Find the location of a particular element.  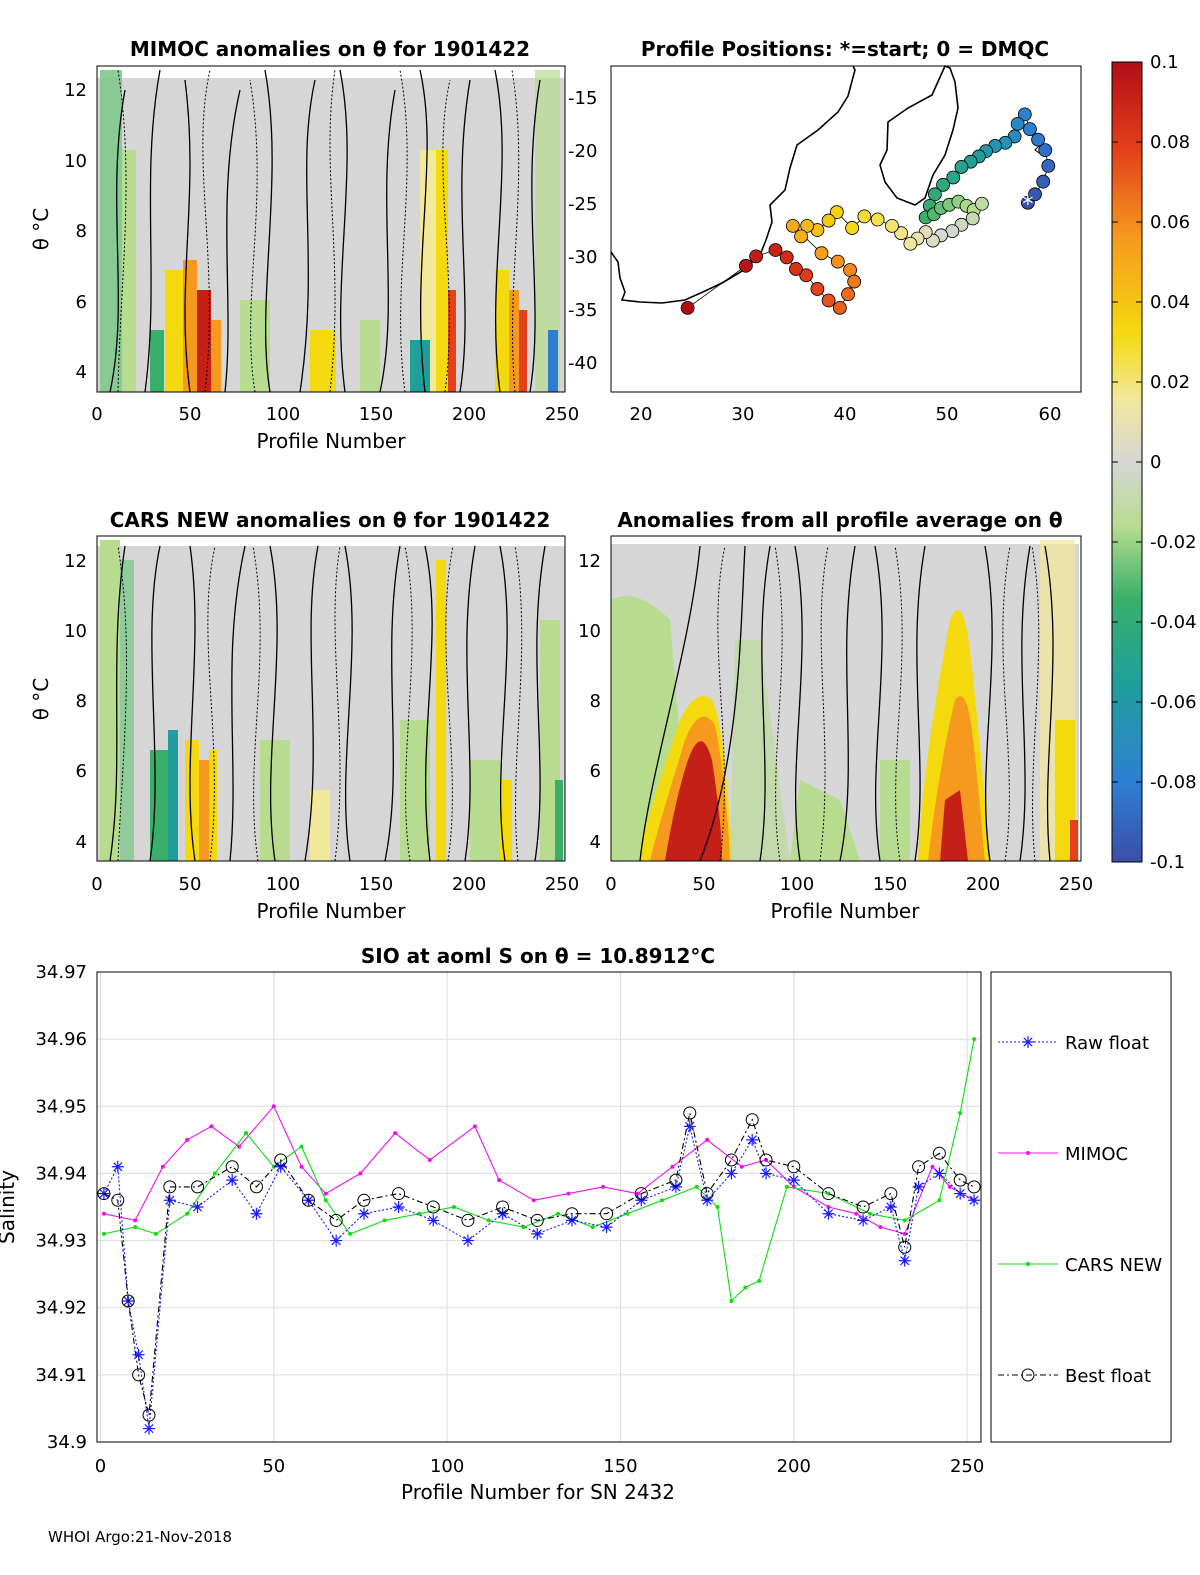

legend-item: Raw float is located at coordinates (1073, 1043).